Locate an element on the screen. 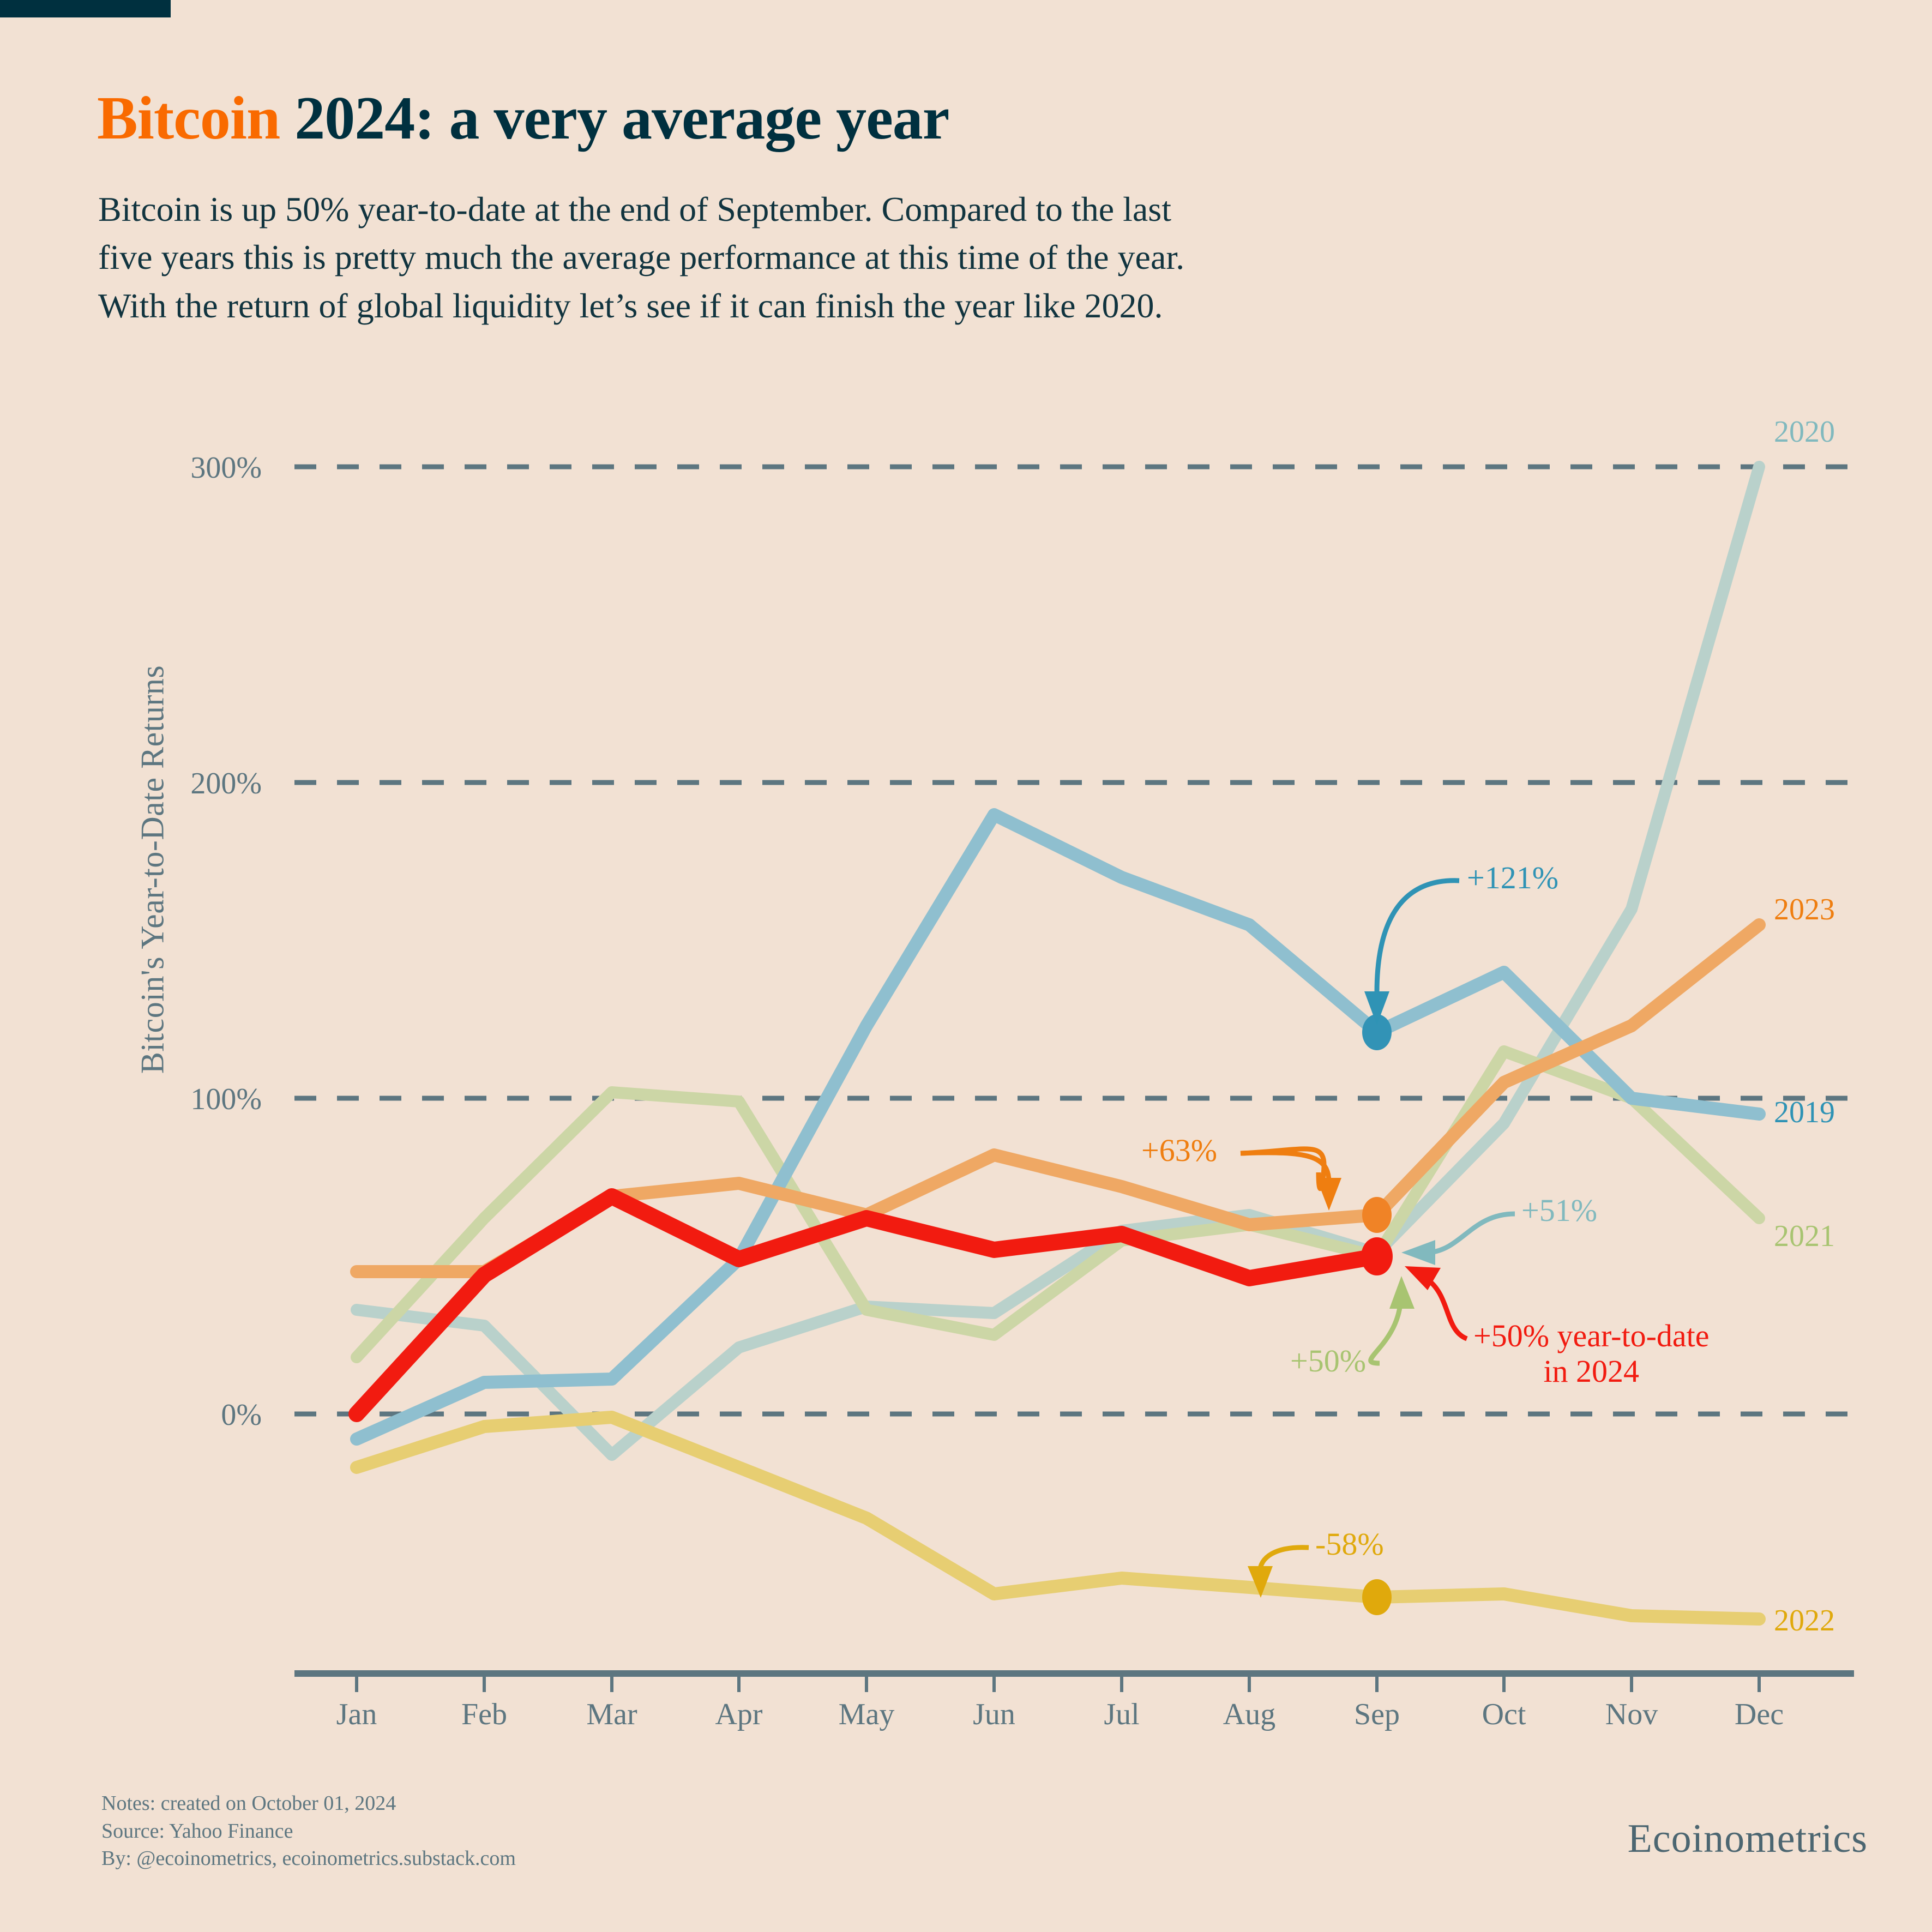 This screenshot has width=1932, height=1932. series-label-2020: 2020 is located at coordinates (1804, 432).